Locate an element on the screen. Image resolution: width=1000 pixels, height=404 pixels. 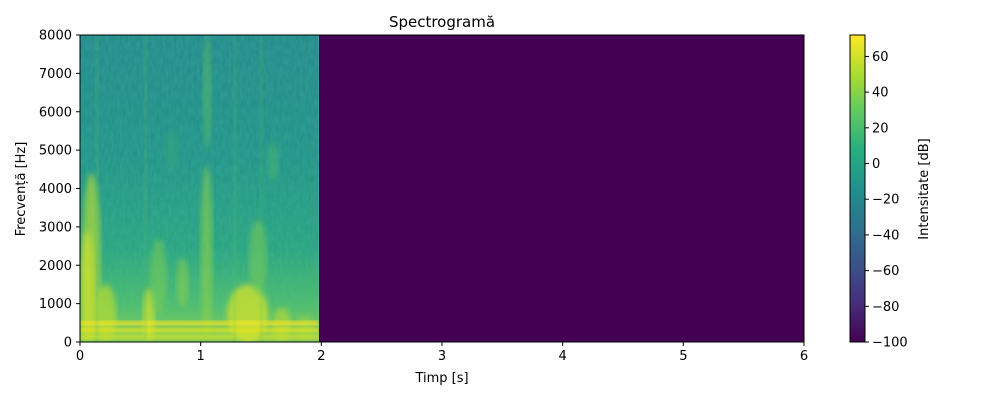
x-tick-label-0: 0 is located at coordinates (80, 356).